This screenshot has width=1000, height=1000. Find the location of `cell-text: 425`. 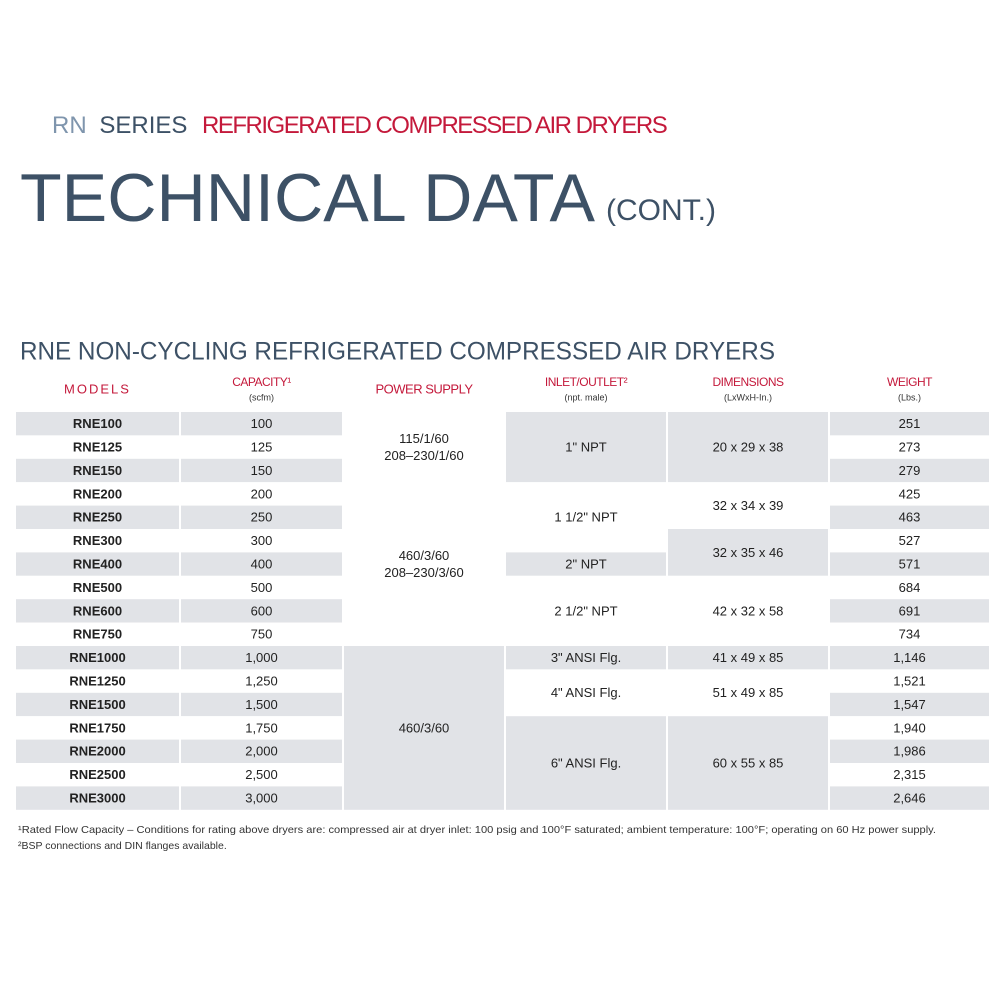

cell-text: 425 is located at coordinates (910, 493).